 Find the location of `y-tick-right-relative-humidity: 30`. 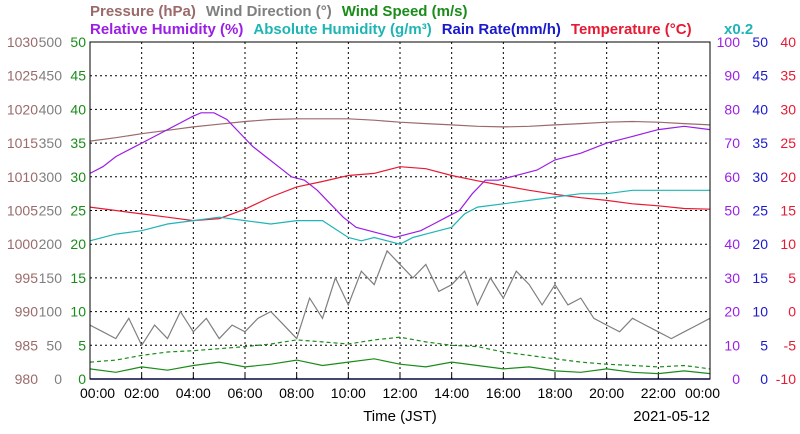

y-tick-right-relative-humidity: 30 is located at coordinates (732, 278).